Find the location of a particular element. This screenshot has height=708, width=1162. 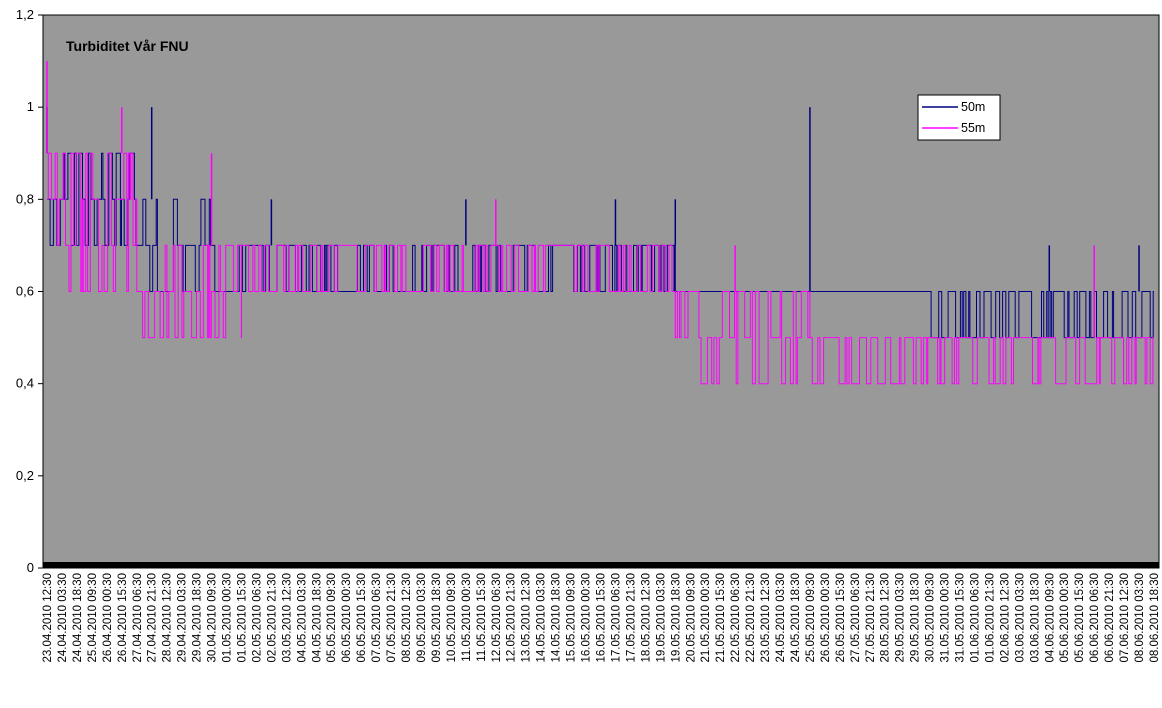

y-tick-label: 0,2 is located at coordinates (25, 475).